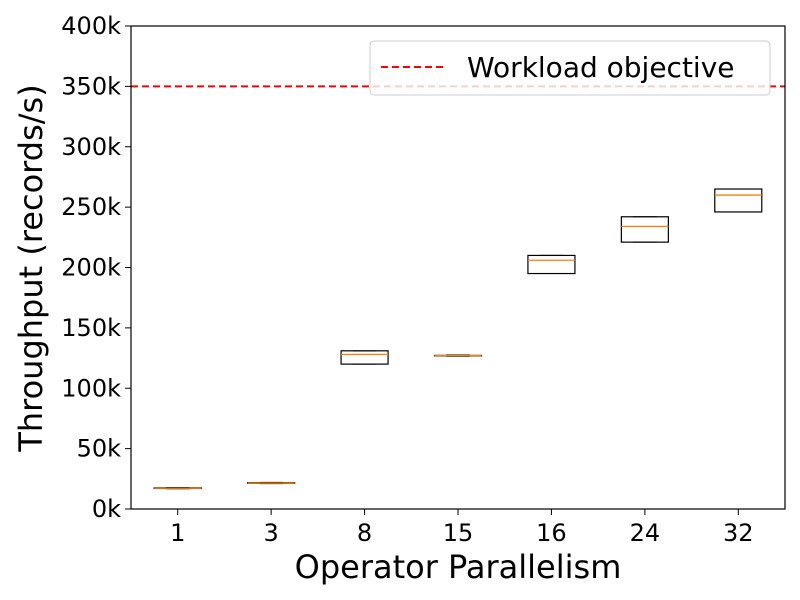 The image size is (800, 600). I want to click on y-tick-label: 250k, so click(91, 207).